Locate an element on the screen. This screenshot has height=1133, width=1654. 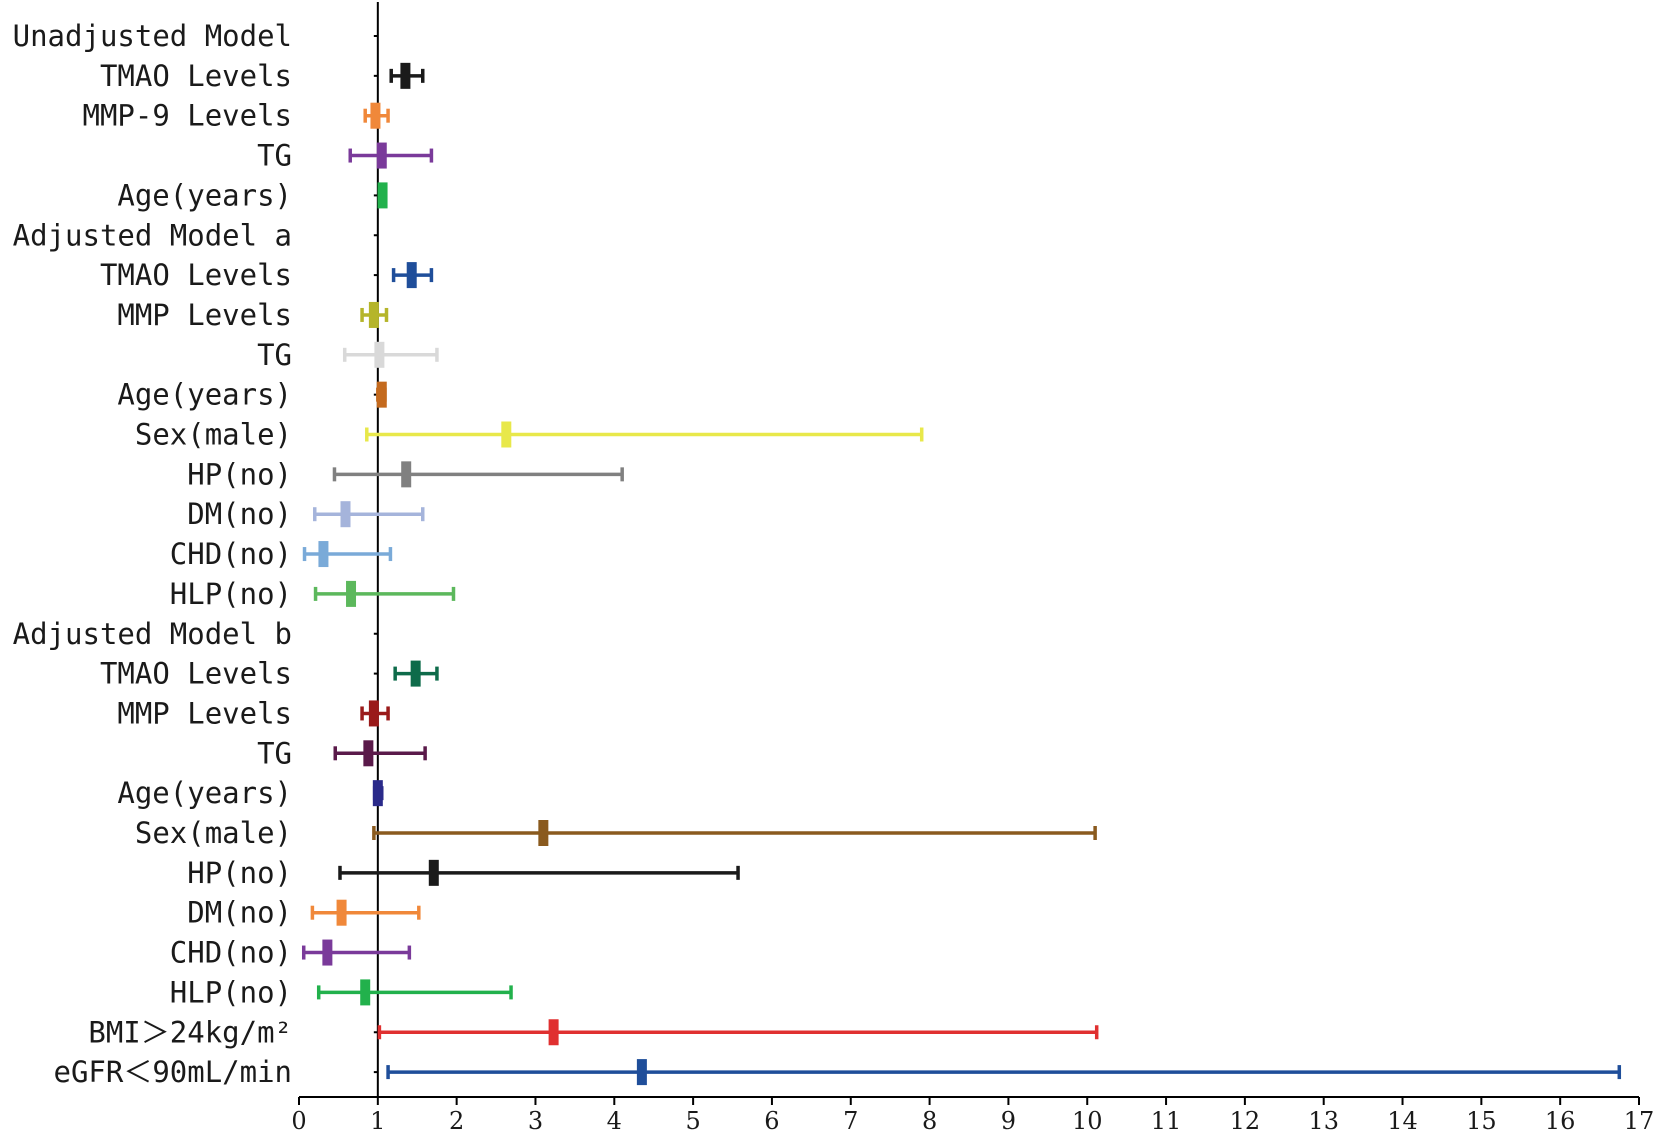
x-tick-label: 0 is located at coordinates (298, 1120).